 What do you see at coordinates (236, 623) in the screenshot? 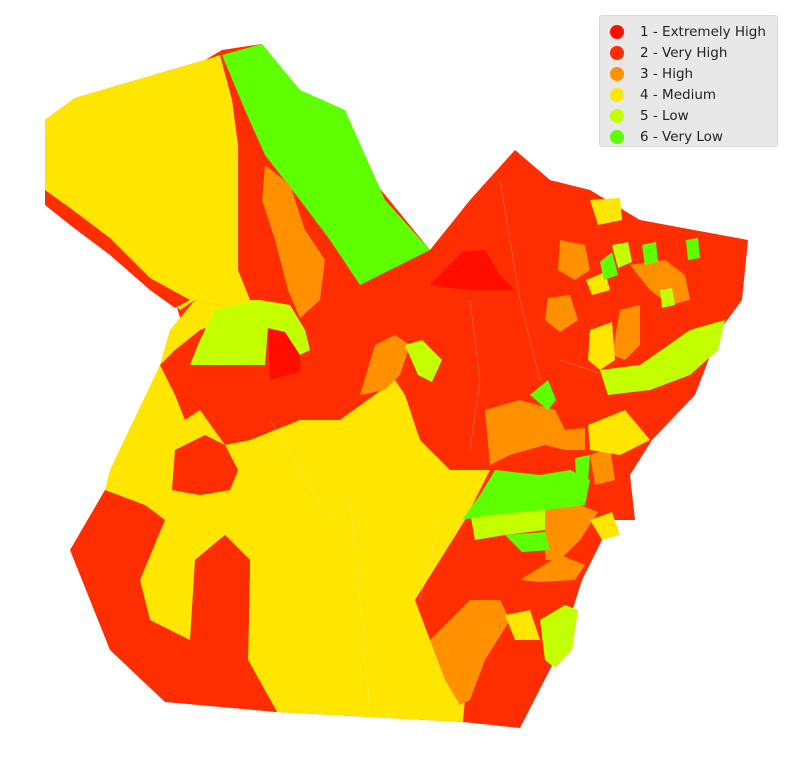
I see `region-sw-pocket` at bounding box center [236, 623].